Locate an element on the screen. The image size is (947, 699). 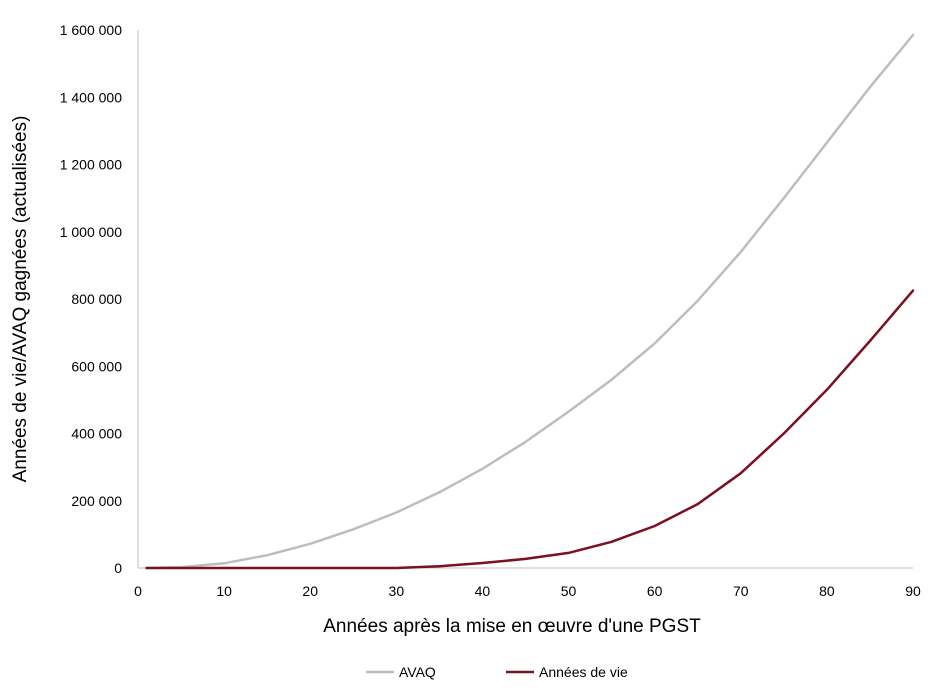
x-tick-label: 0 is located at coordinates (138, 591).